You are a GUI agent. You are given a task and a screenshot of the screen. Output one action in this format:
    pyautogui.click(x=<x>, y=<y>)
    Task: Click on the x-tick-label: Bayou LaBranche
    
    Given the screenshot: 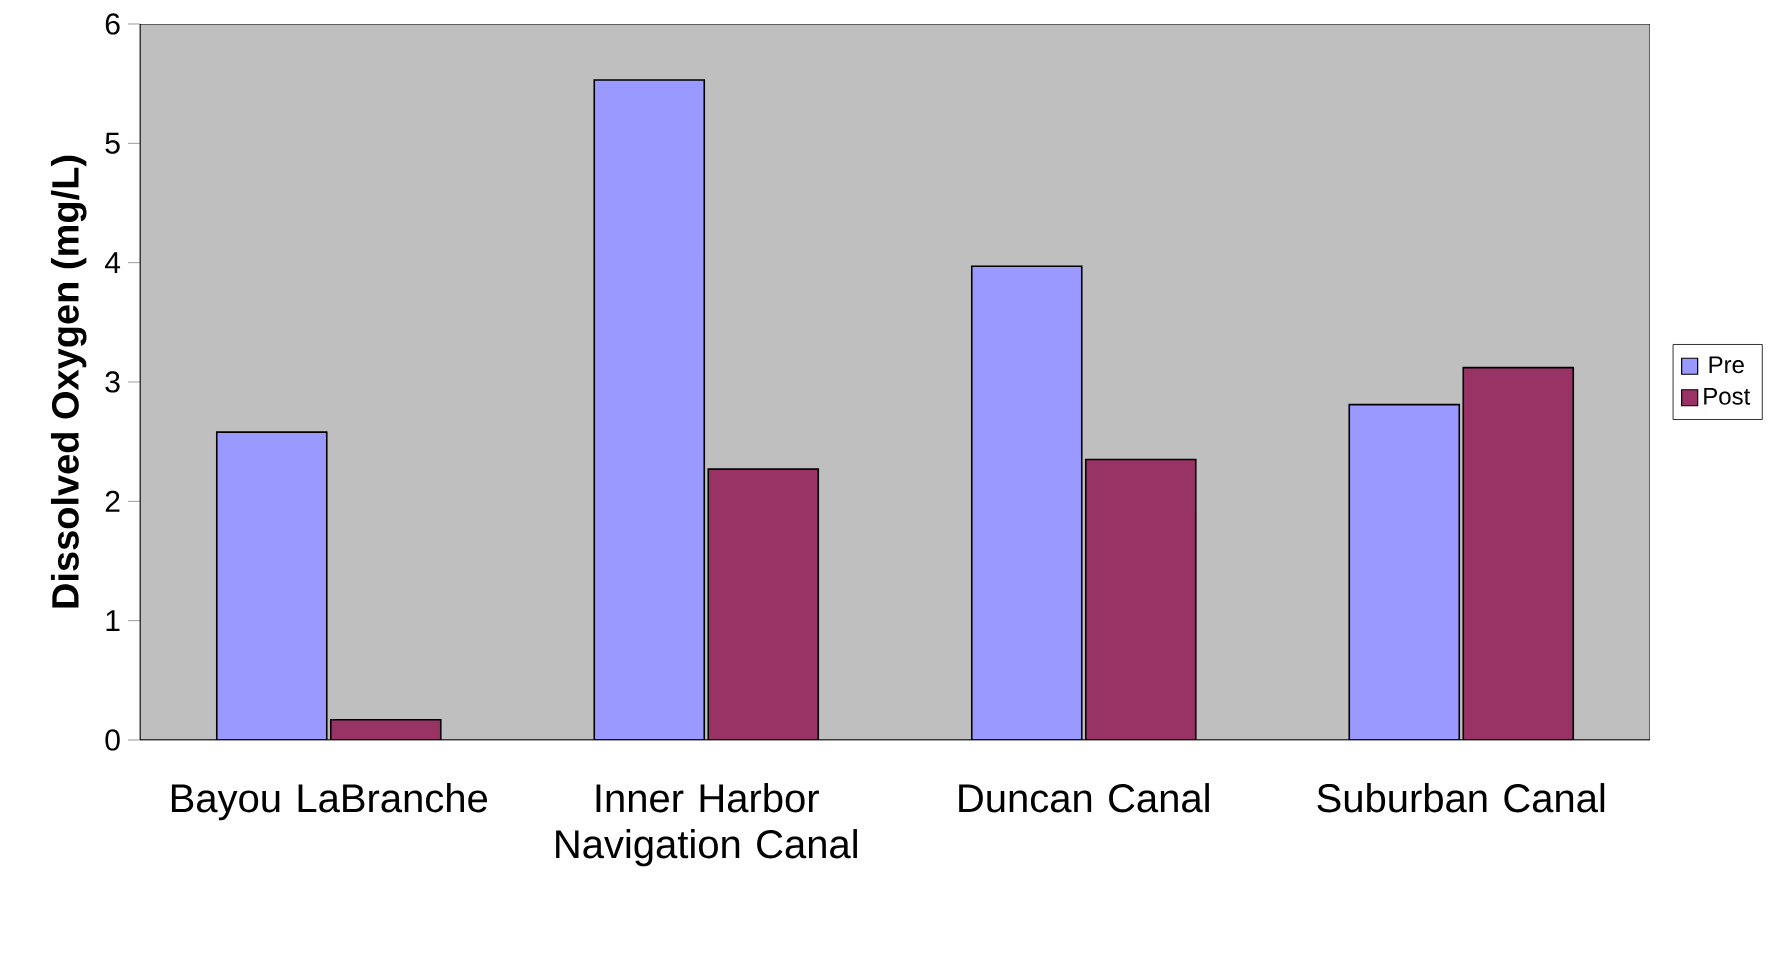 What is the action you would take?
    pyautogui.click(x=329, y=802)
    